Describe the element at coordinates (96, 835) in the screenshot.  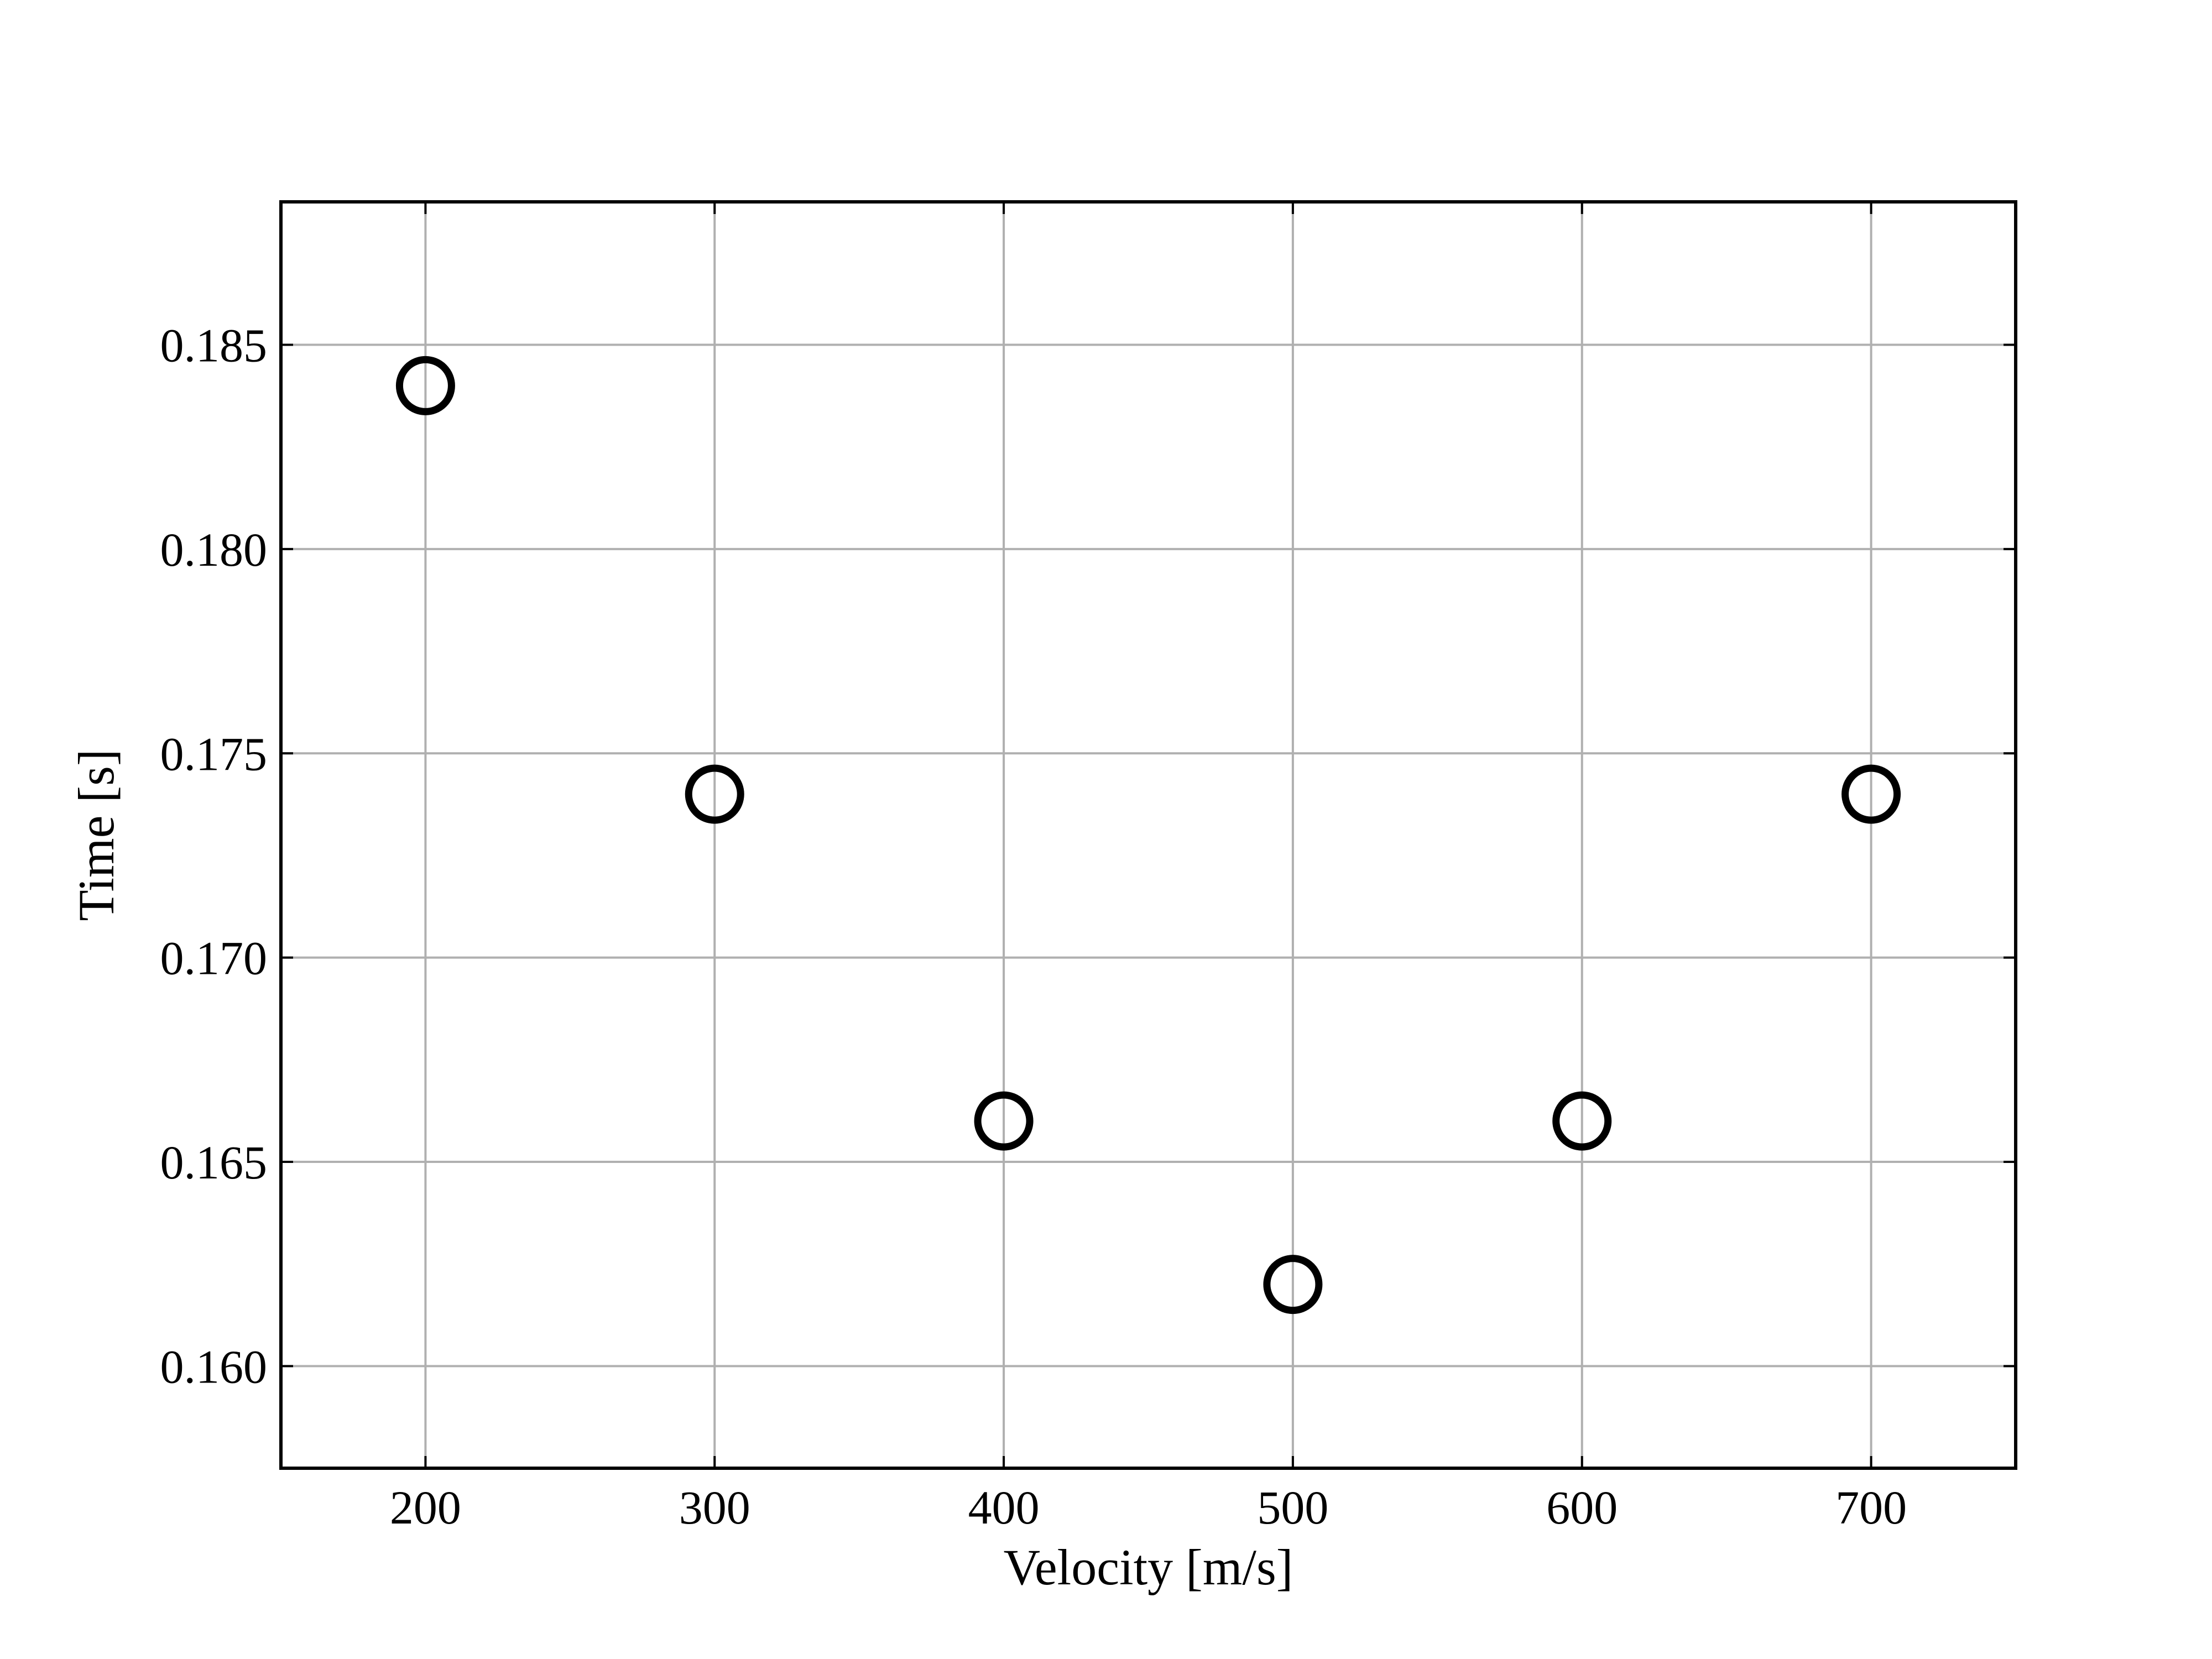
I see `y-axis-title: Time [s]` at that location.